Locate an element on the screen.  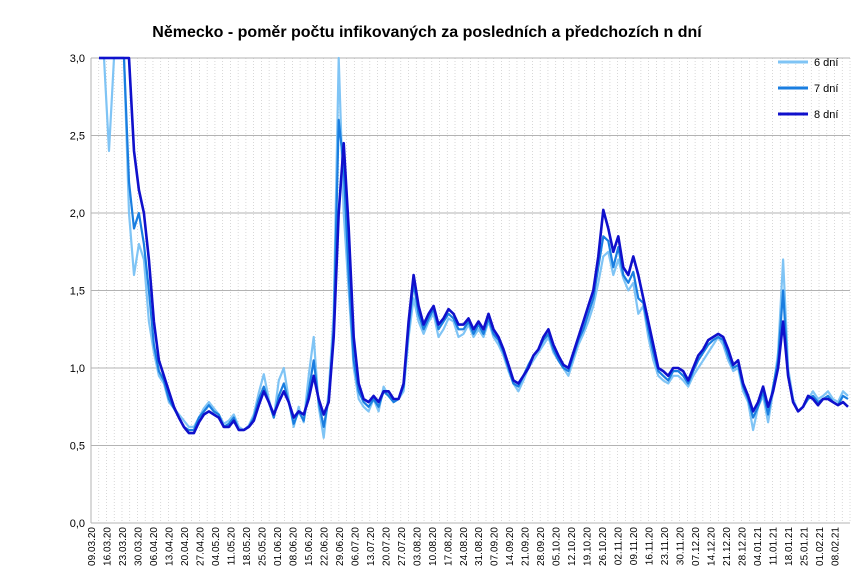
x-tick-label: 18.05.20 is located at coordinates (247, 546).